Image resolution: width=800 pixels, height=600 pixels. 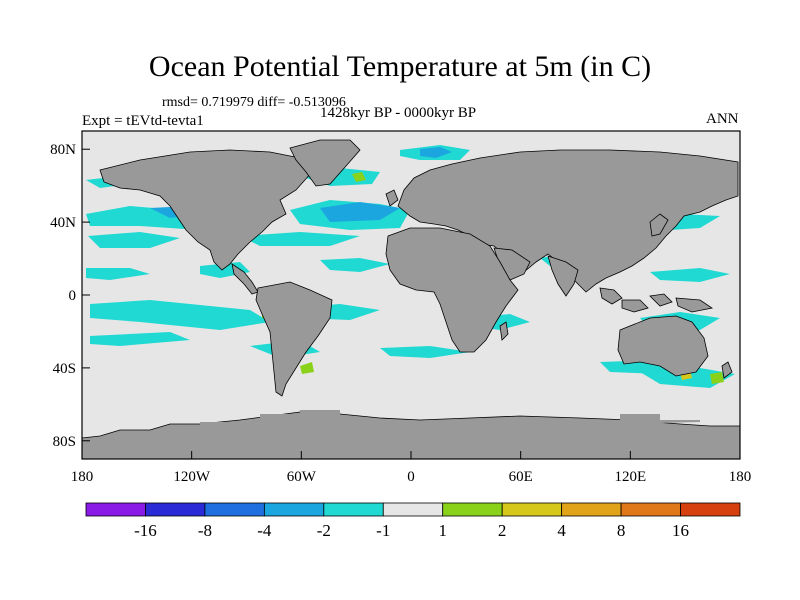 What do you see at coordinates (64, 442) in the screenshot?
I see `y-tick-label: 80S` at bounding box center [64, 442].